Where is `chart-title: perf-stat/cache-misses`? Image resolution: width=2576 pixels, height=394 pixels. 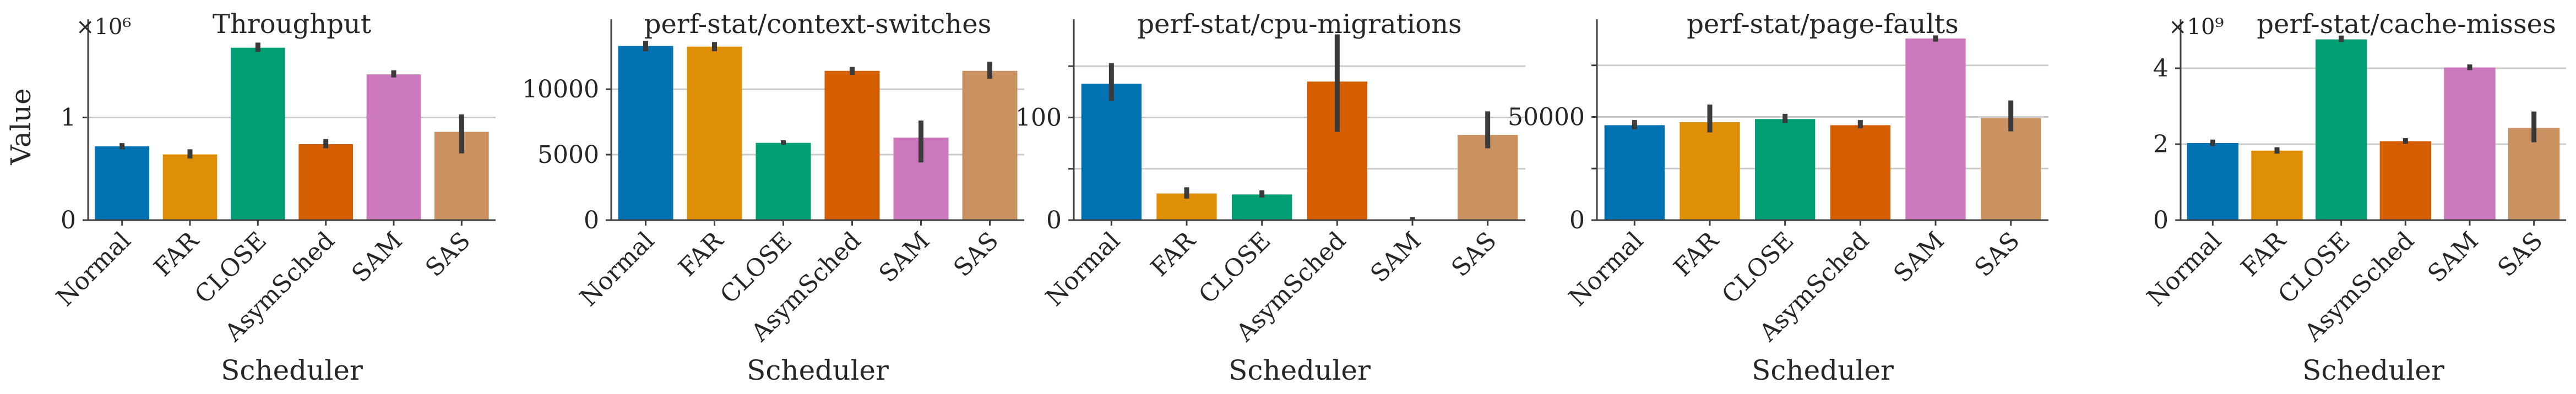 chart-title: perf-stat/cache-misses is located at coordinates (2406, 24).